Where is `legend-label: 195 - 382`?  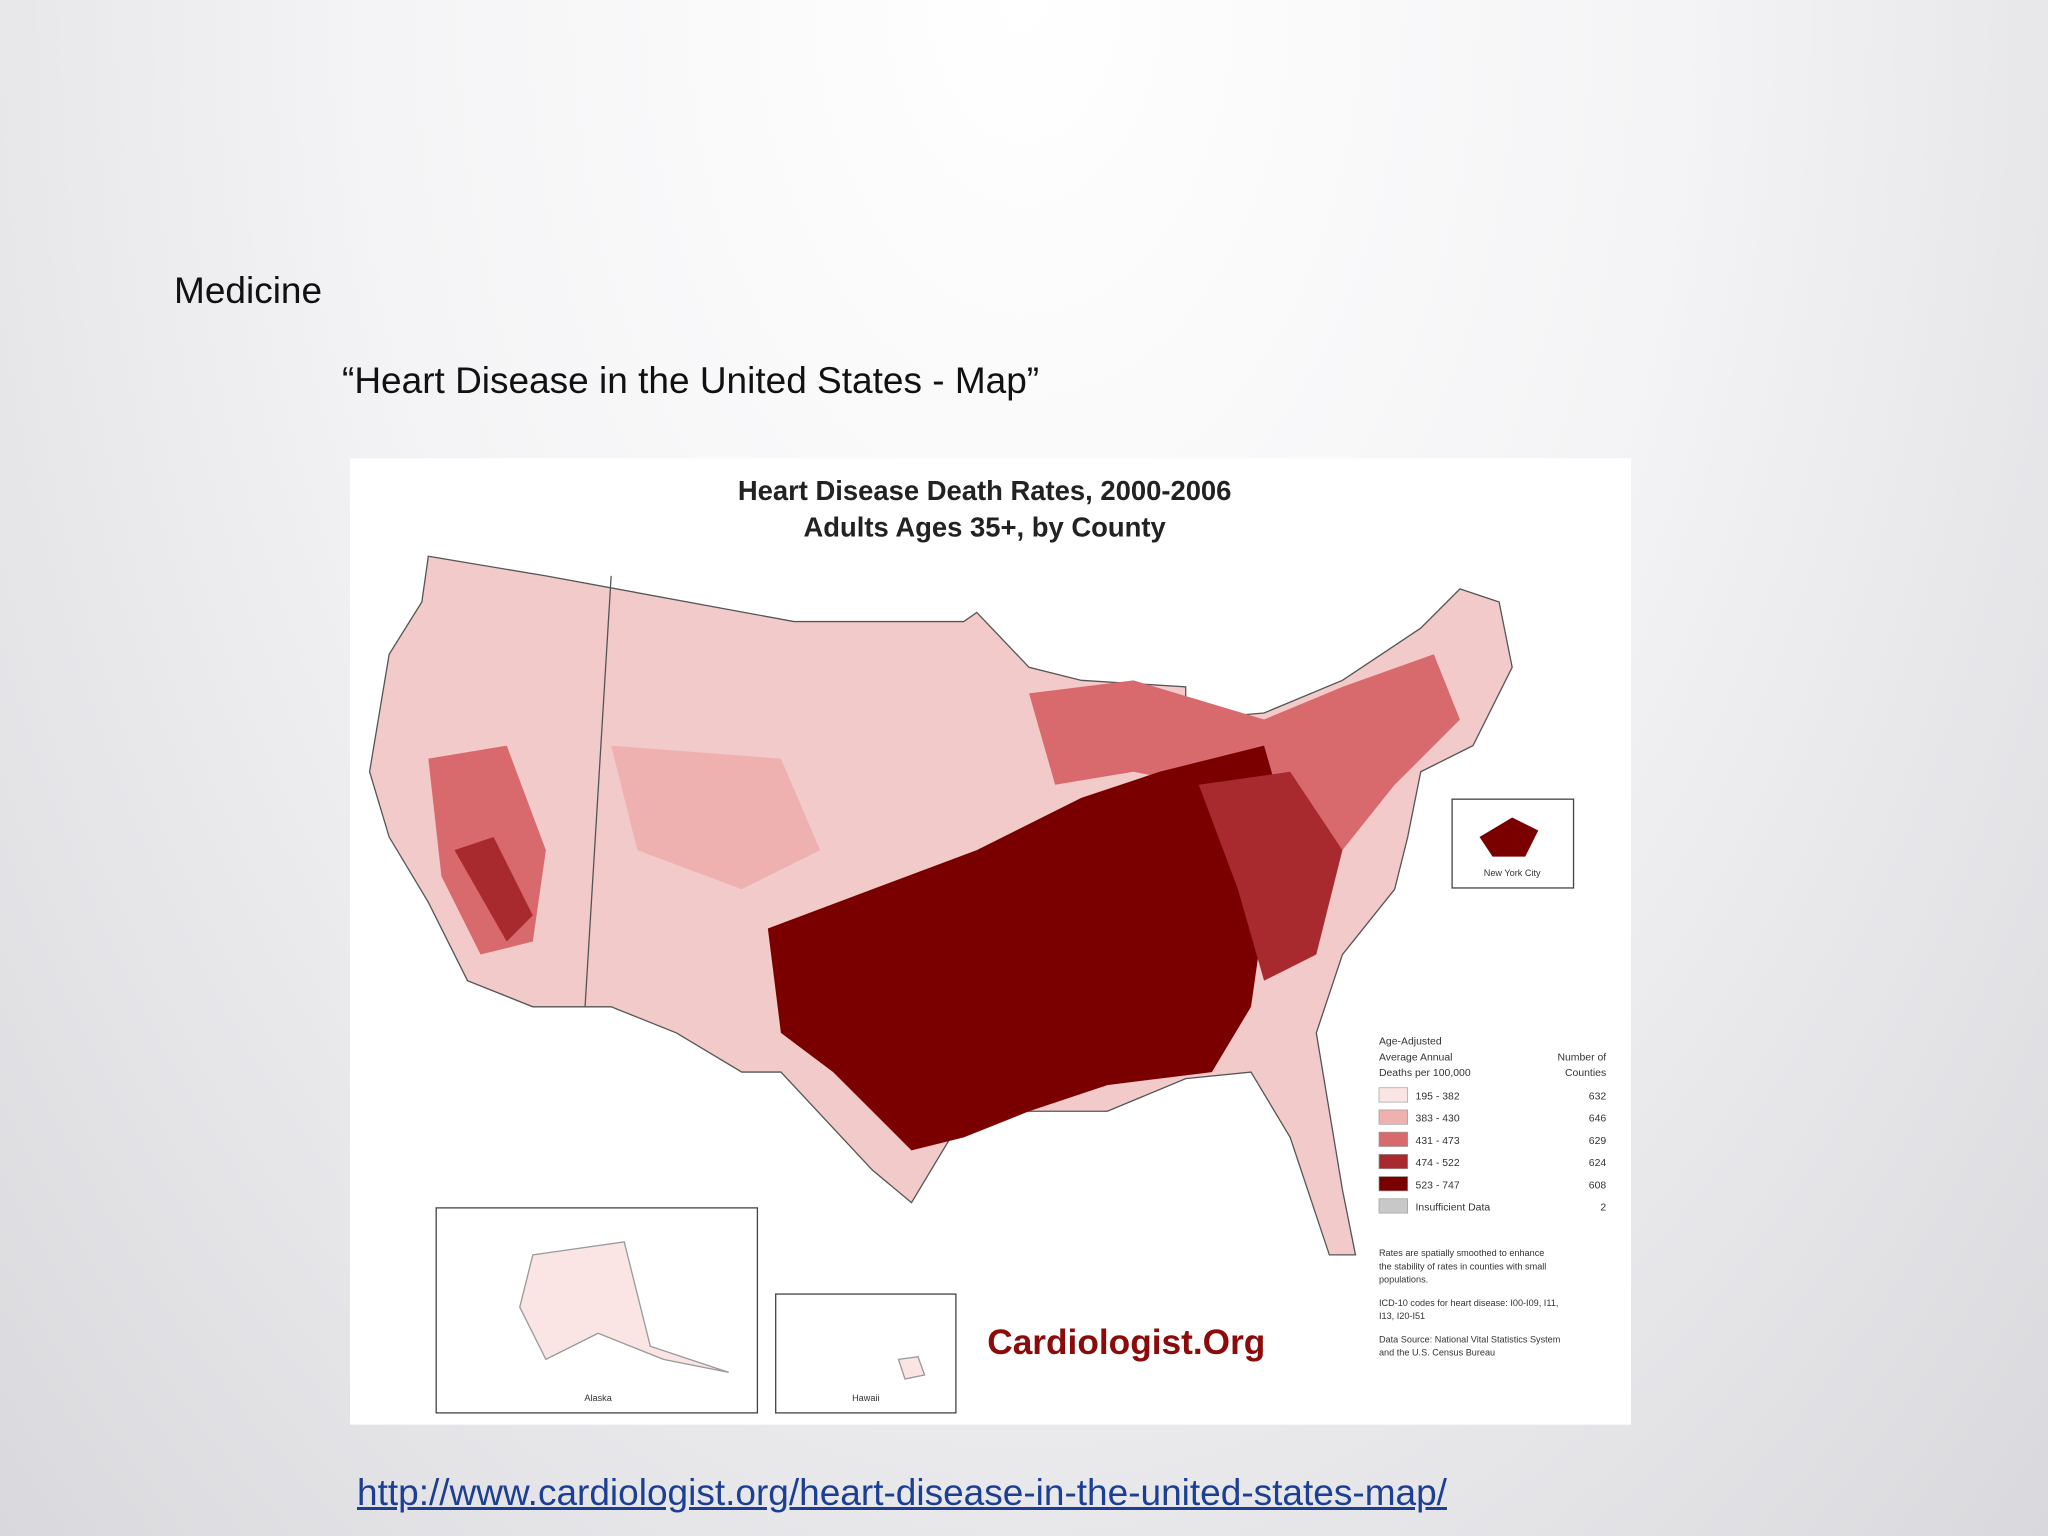 legend-label: 195 - 382 is located at coordinates (1438, 1097).